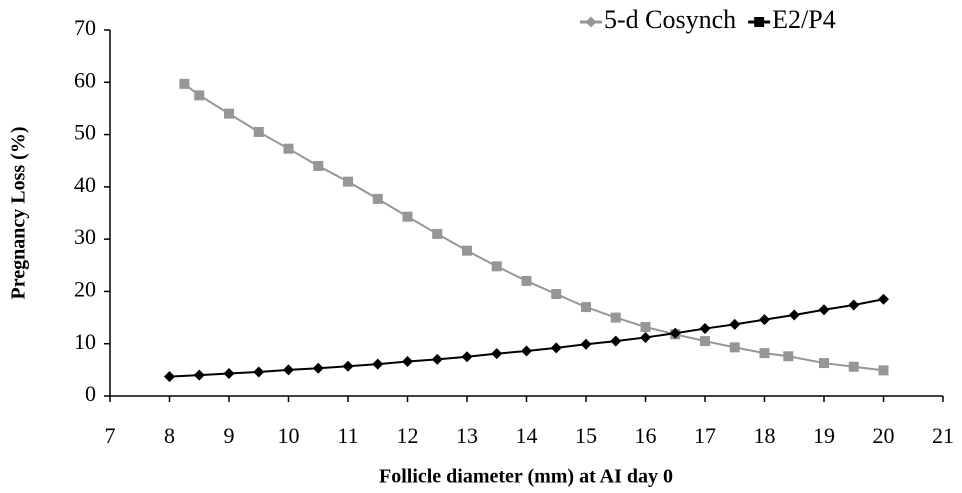 This screenshot has height=493, width=962. What do you see at coordinates (85, 132) in the screenshot?
I see `y-tick-label: 50` at bounding box center [85, 132].